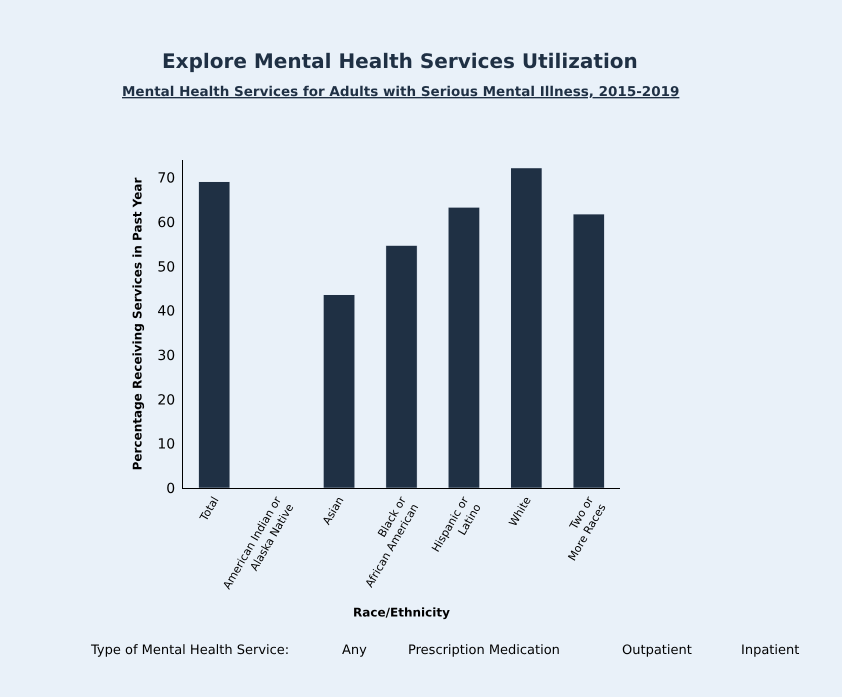 The width and height of the screenshot is (842, 697). What do you see at coordinates (166, 178) in the screenshot?
I see `y-tick-label: 70` at bounding box center [166, 178].